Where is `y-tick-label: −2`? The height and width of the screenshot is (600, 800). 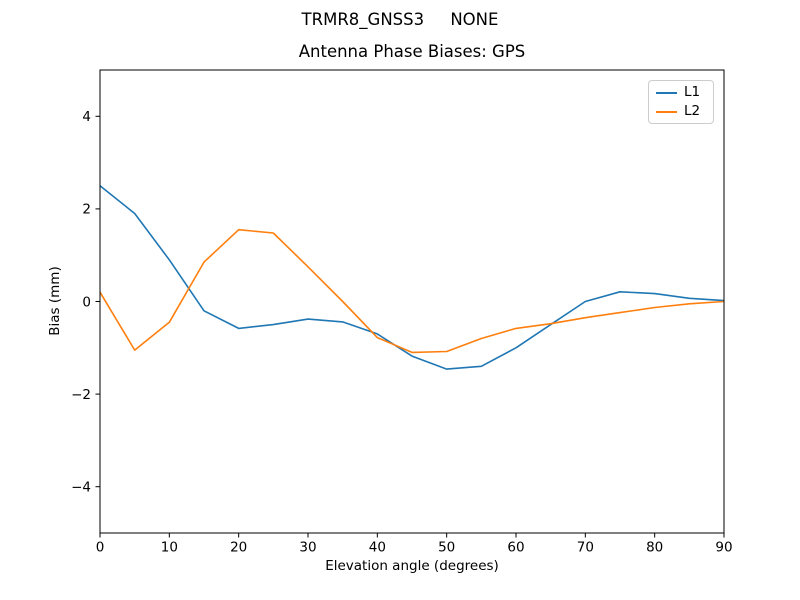 y-tick-label: −2 is located at coordinates (81, 395).